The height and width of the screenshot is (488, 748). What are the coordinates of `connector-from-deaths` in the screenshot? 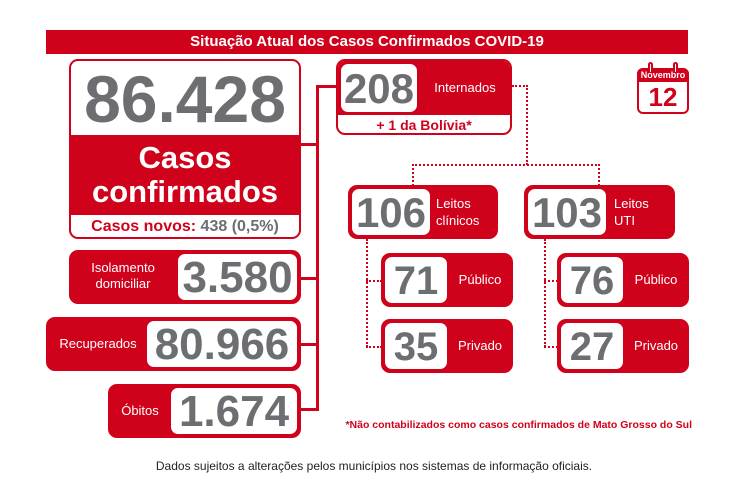 It's located at (309, 409).